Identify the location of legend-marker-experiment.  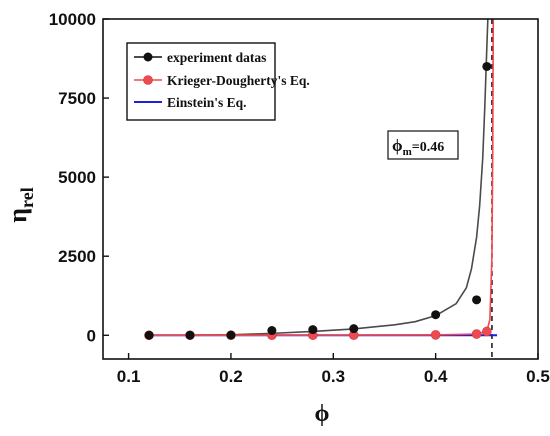
(148, 57).